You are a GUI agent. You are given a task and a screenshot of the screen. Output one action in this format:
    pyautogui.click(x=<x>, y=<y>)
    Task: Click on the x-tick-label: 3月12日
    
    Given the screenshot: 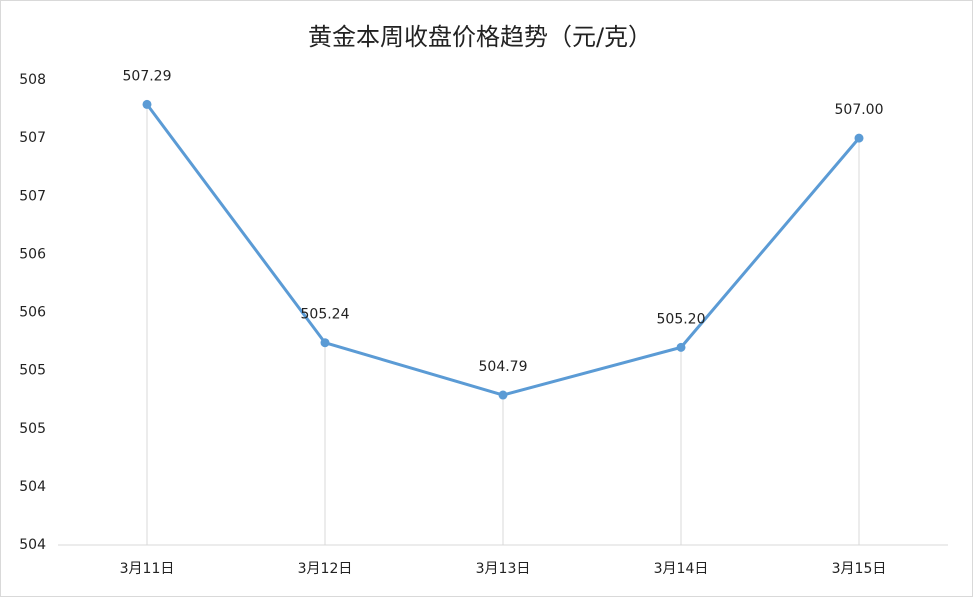 What is the action you would take?
    pyautogui.click(x=325, y=569)
    